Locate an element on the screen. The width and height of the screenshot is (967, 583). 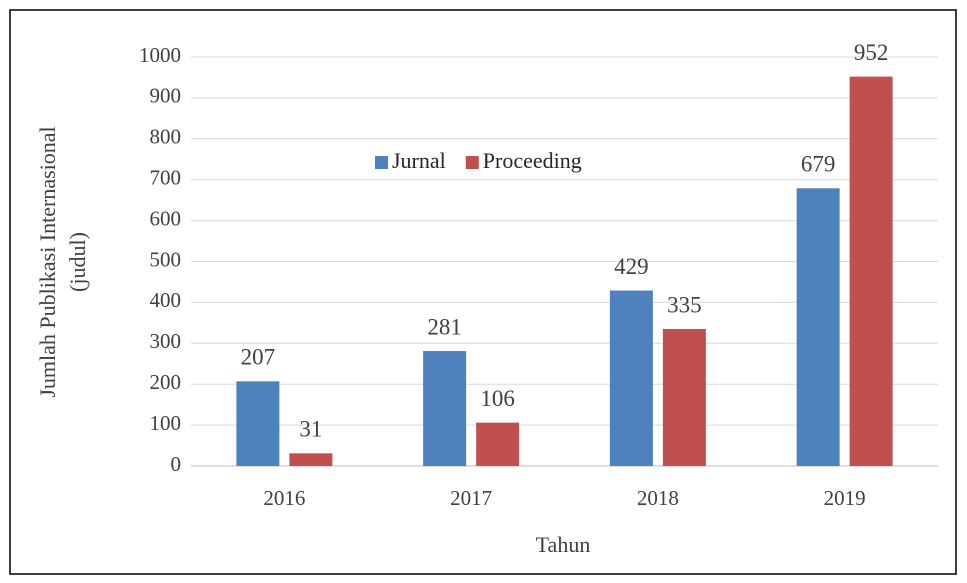
y-tick-label: 200 is located at coordinates (166, 382).